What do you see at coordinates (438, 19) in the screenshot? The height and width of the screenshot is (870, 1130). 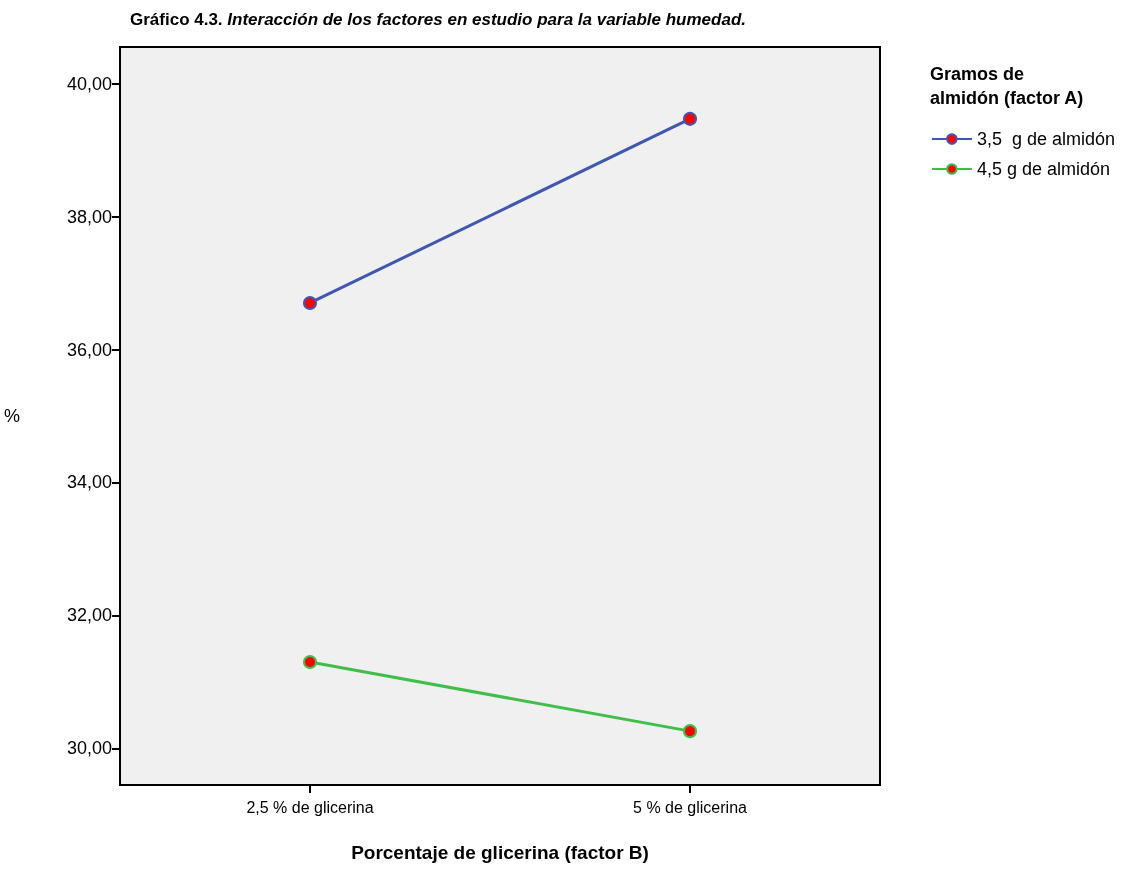 I see `chart-title: Gráfico 4.3. Interacción de los factores en estudio para la variable humedad.` at bounding box center [438, 19].